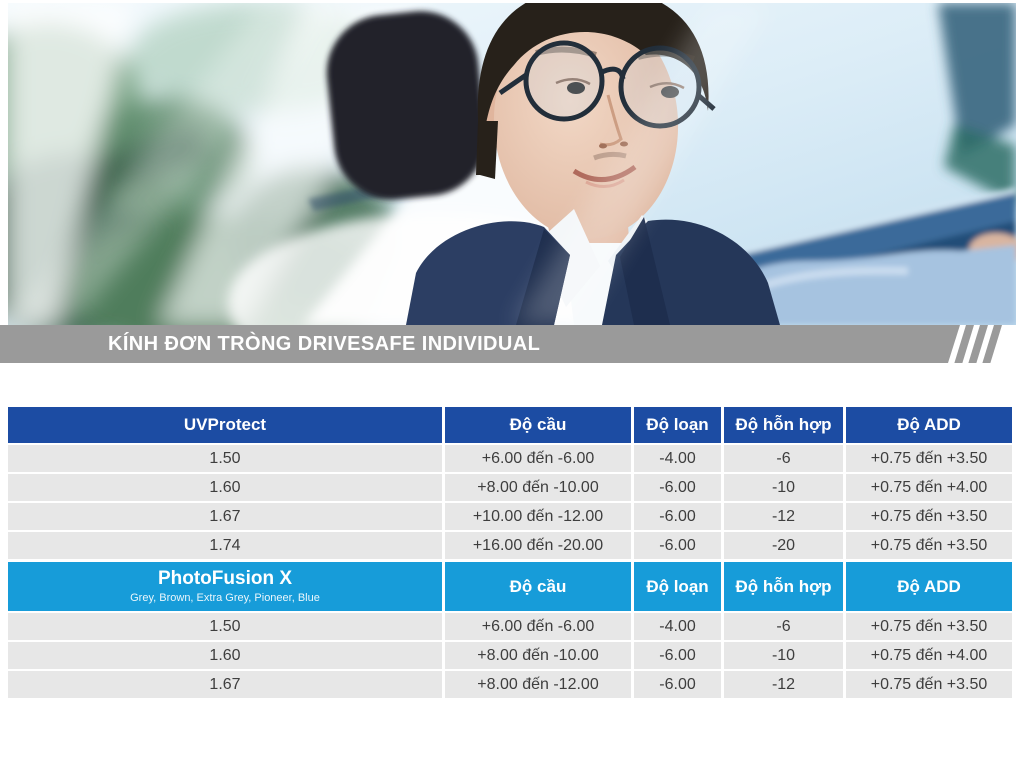  I want to click on product-name: UVProtect, so click(225, 425).